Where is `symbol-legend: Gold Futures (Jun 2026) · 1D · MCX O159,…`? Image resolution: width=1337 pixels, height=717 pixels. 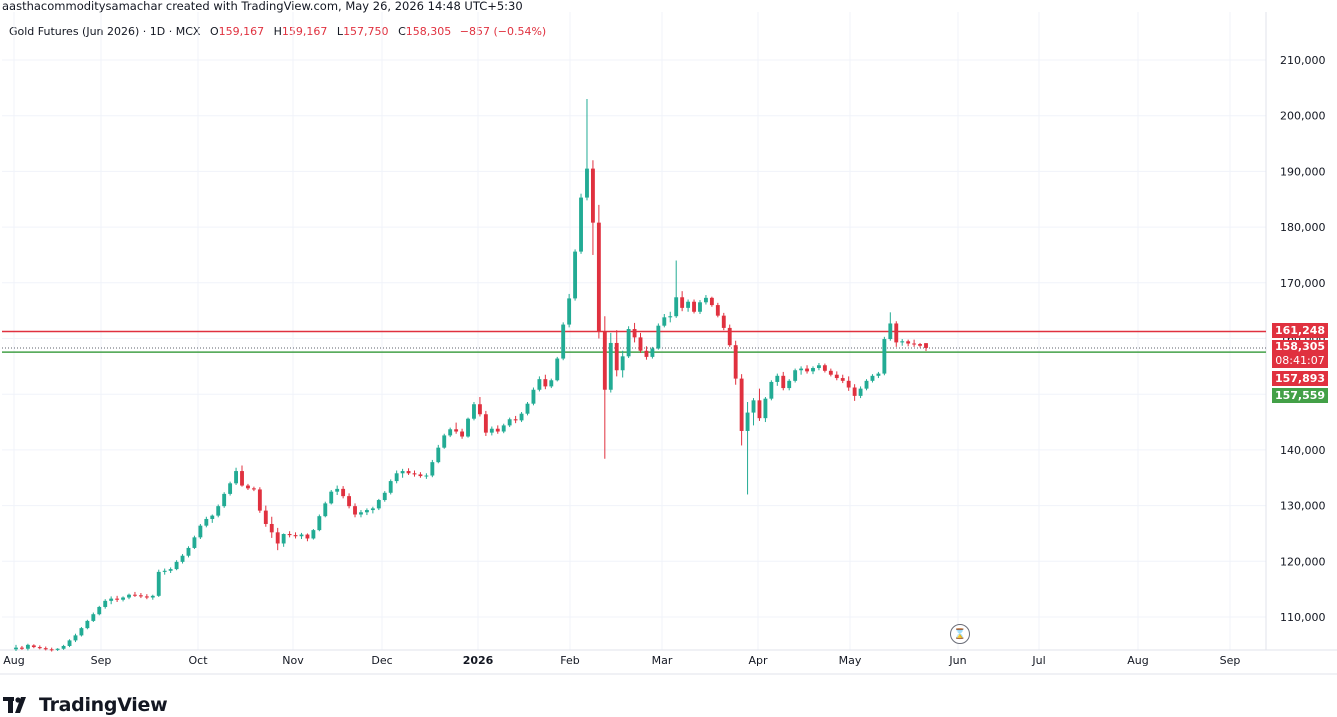
symbol-legend: Gold Futures (Jun 2026) · 1D · MCX O159,… is located at coordinates (277, 31).